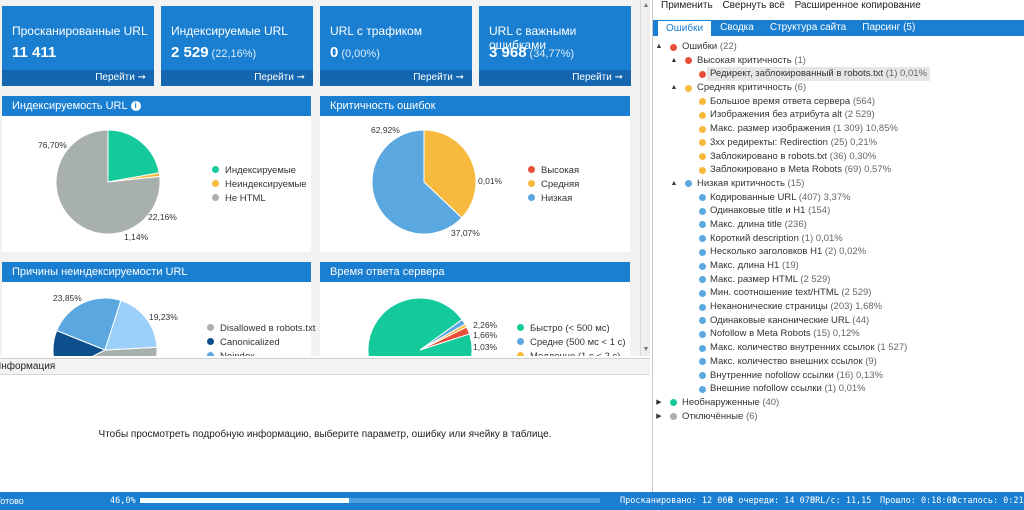 This screenshot has width=1024, height=510. I want to click on panel-title: Причины неиндексируемости URL, so click(156, 272).